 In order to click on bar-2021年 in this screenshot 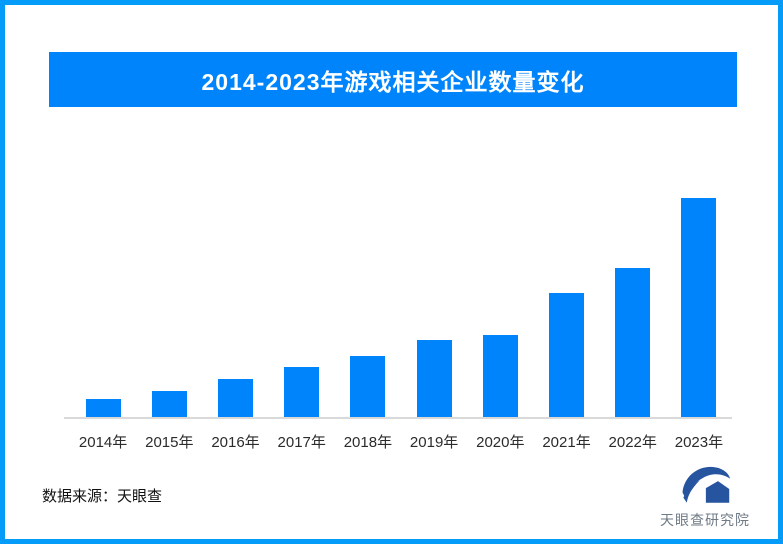, I will do `click(567, 355)`.